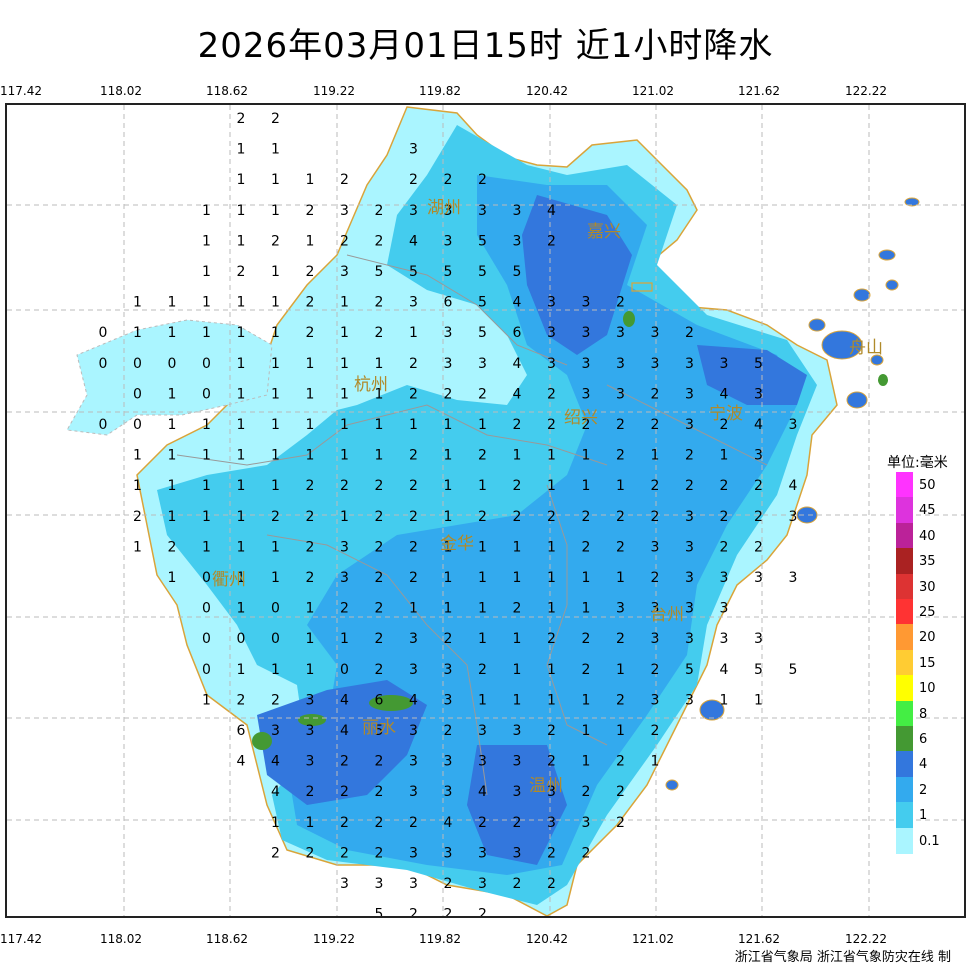 This screenshot has height=971, width=971. Describe the element at coordinates (759, 939) in the screenshot. I see `bottom-tick-label: 121.62` at that location.